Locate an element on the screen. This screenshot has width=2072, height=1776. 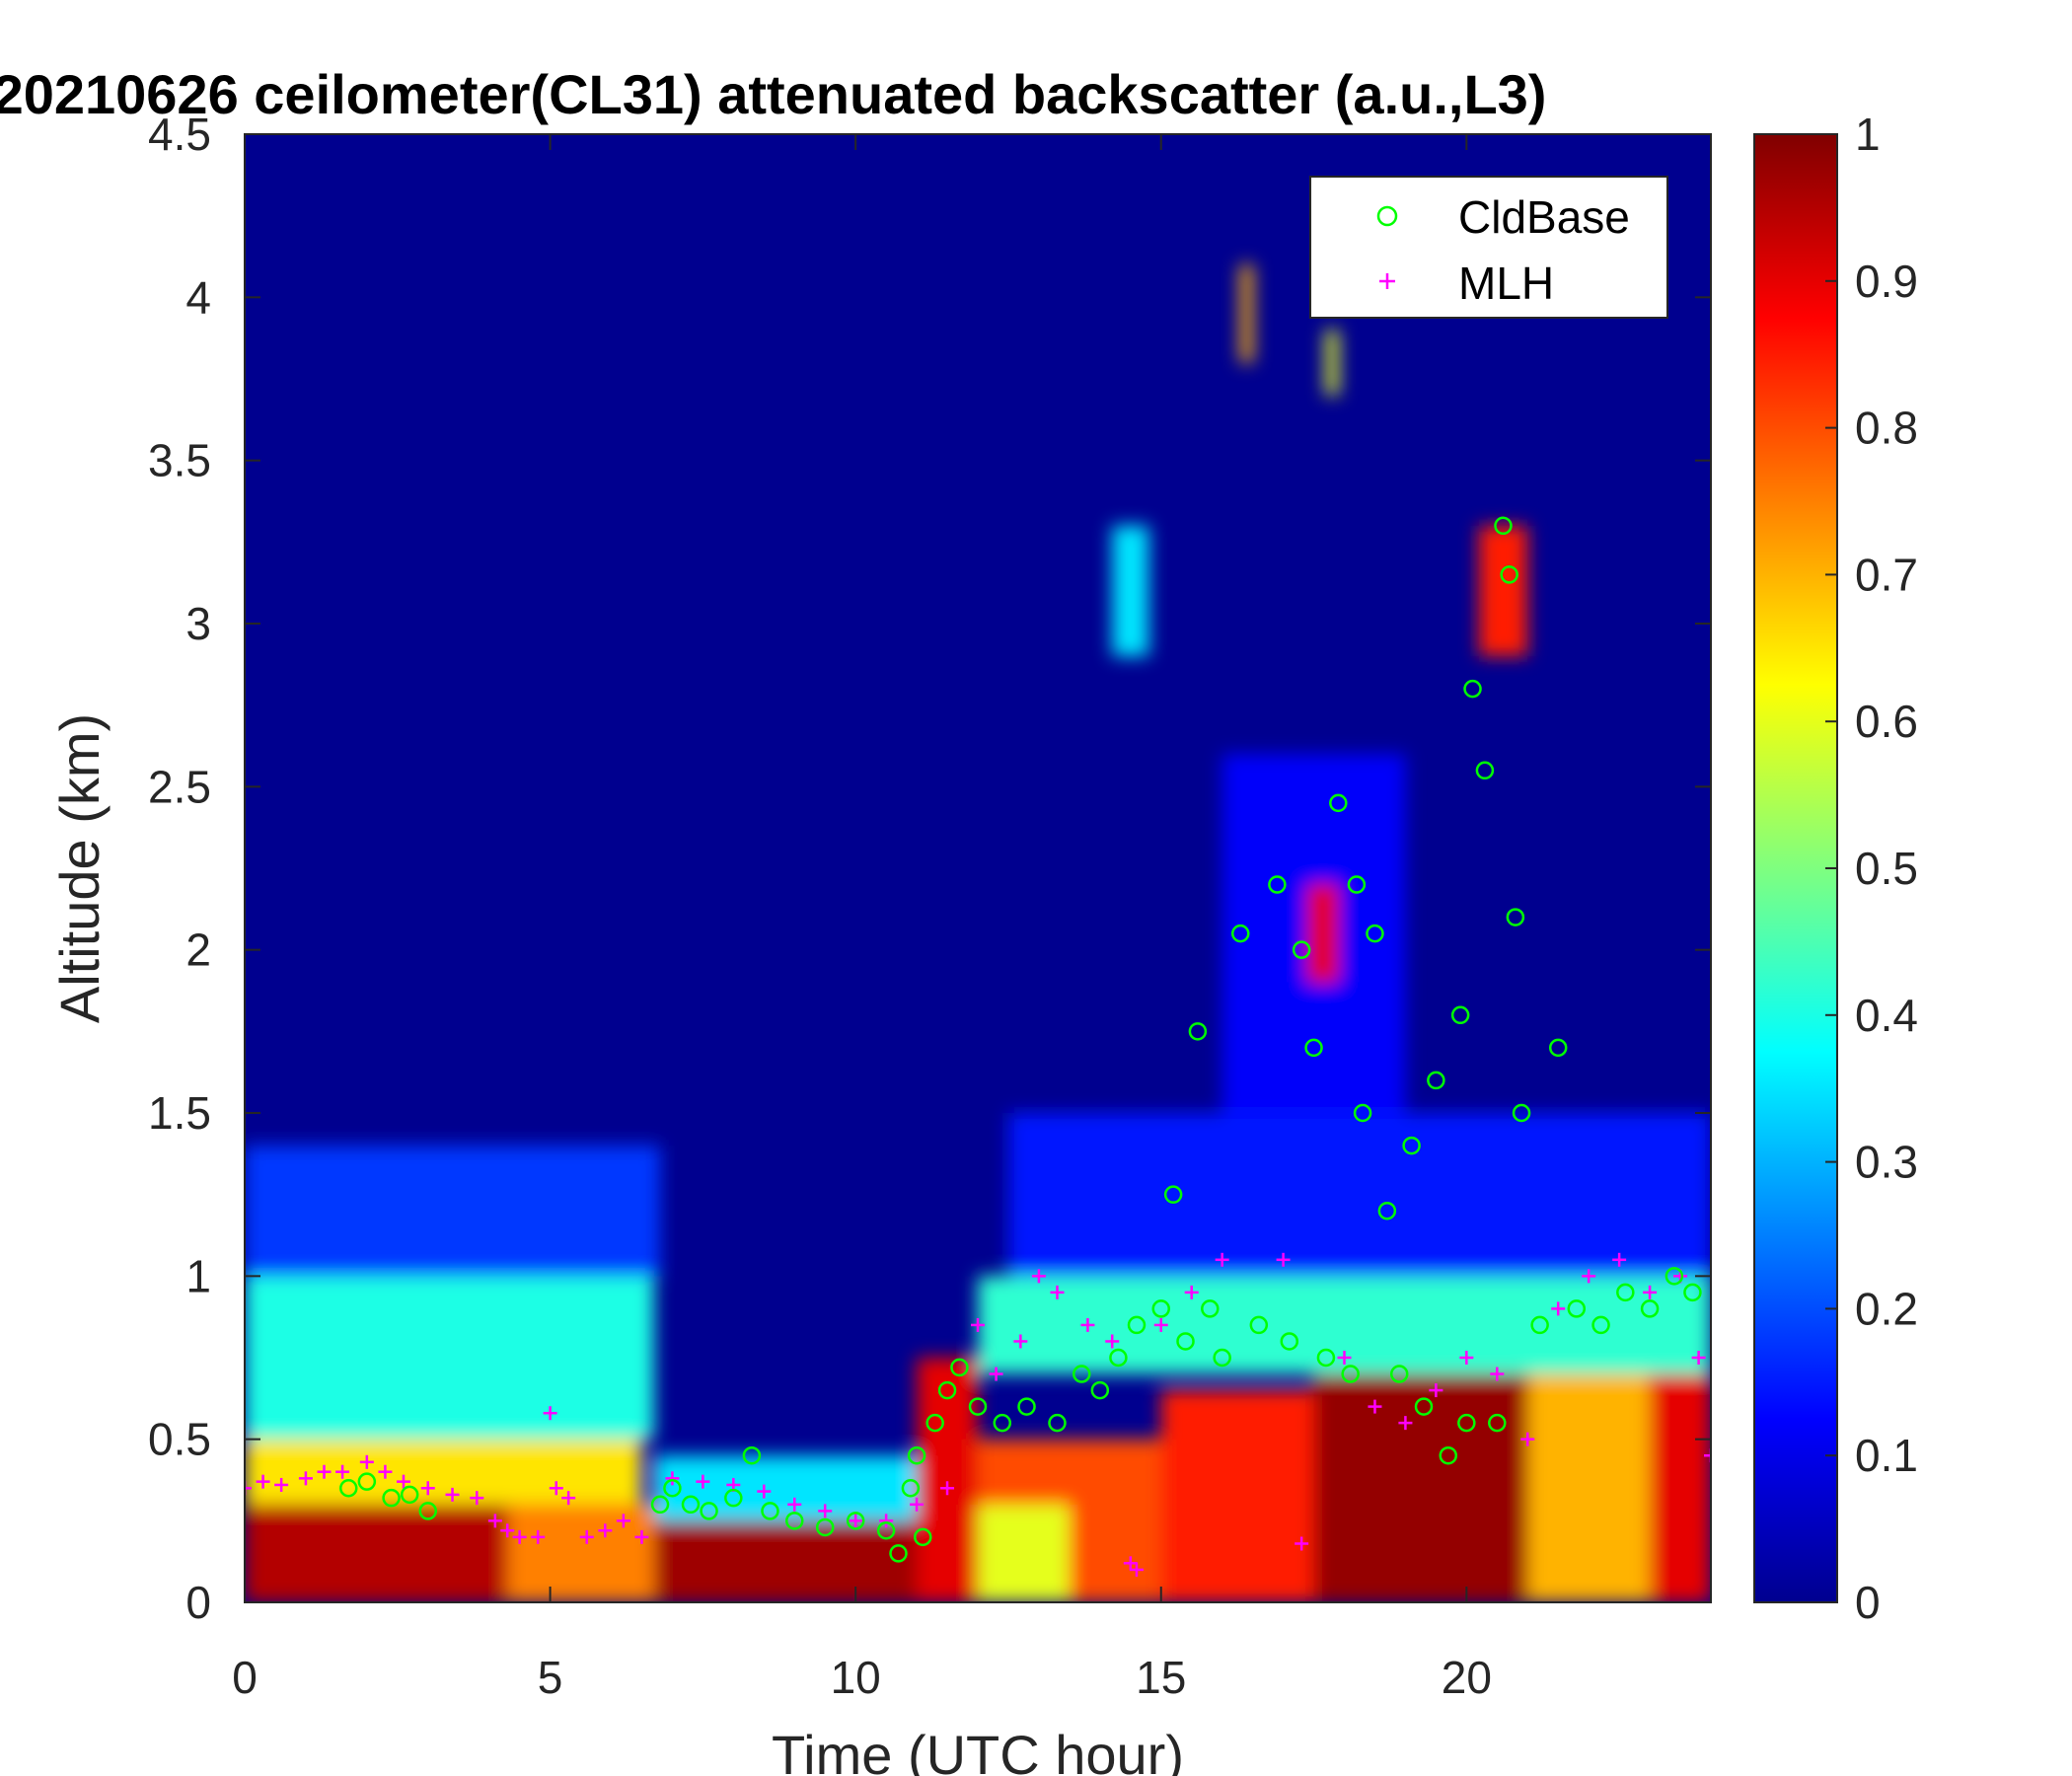
x-tick-label: 10 is located at coordinates (856, 1677).